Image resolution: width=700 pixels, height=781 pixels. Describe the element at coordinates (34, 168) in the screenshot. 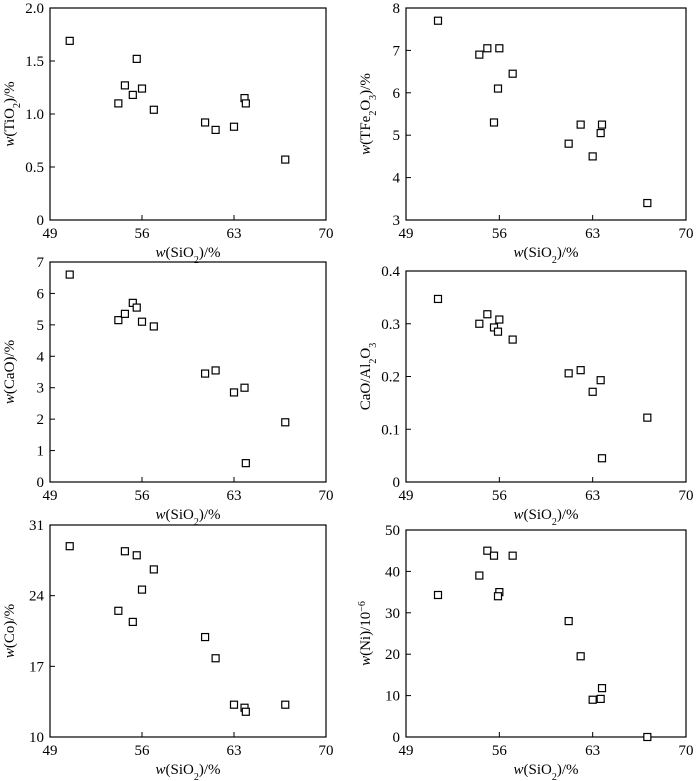

I see `y-tick-label: 0.5` at that location.